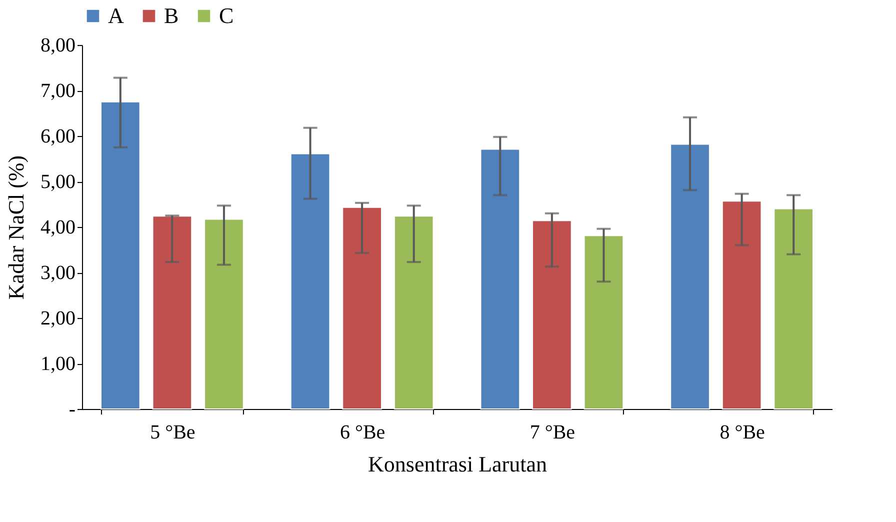  Describe the element at coordinates (58, 45) in the screenshot. I see `y-tick-label: 8,00` at that location.